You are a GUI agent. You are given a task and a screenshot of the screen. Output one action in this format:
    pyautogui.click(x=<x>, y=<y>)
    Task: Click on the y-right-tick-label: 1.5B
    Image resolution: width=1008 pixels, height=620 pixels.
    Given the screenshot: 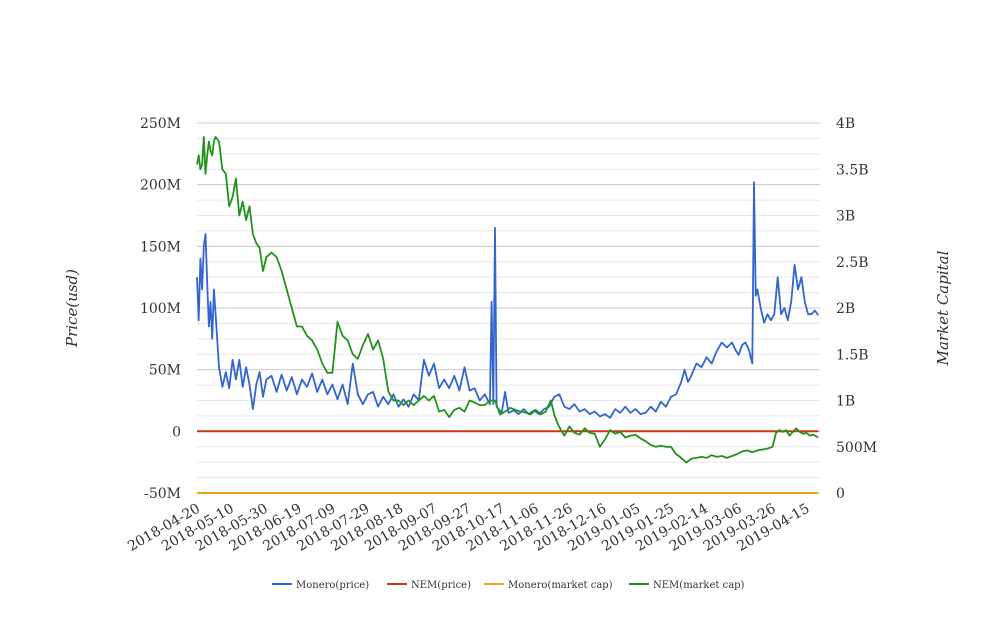 What is the action you would take?
    pyautogui.click(x=852, y=355)
    